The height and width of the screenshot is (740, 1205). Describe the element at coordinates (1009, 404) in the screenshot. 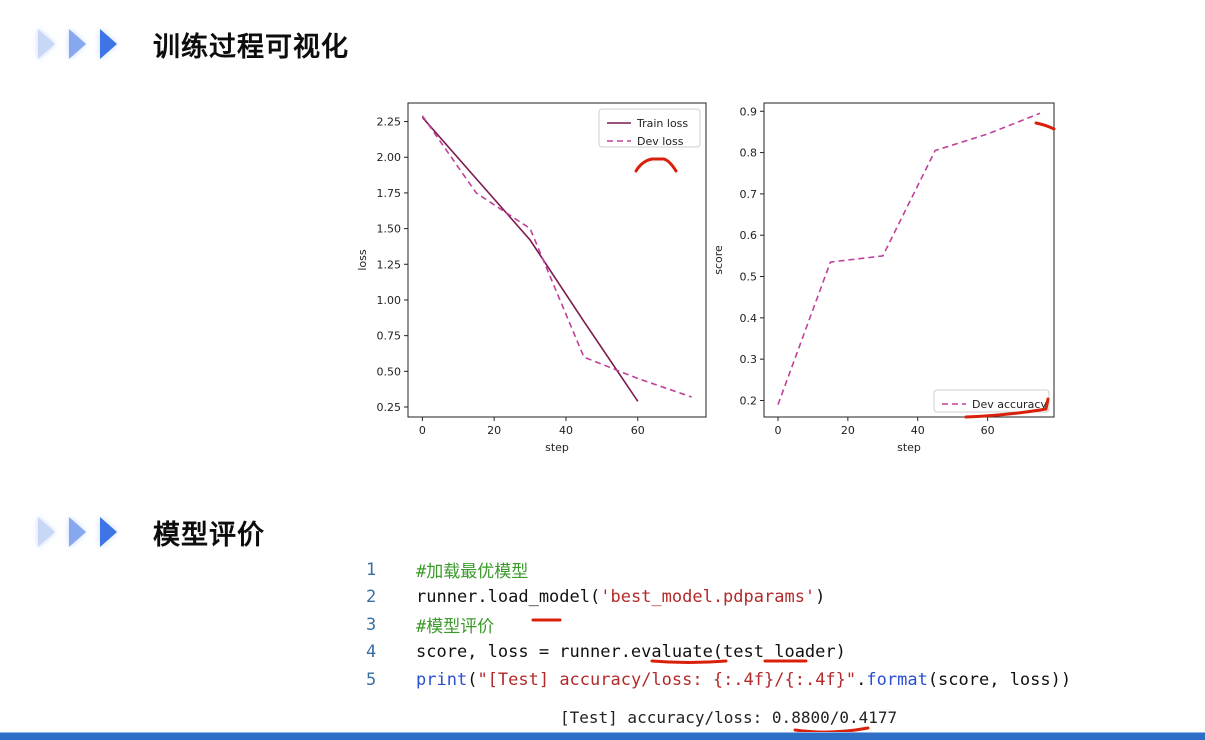

I see `legend-label: Dev accuracy` at that location.